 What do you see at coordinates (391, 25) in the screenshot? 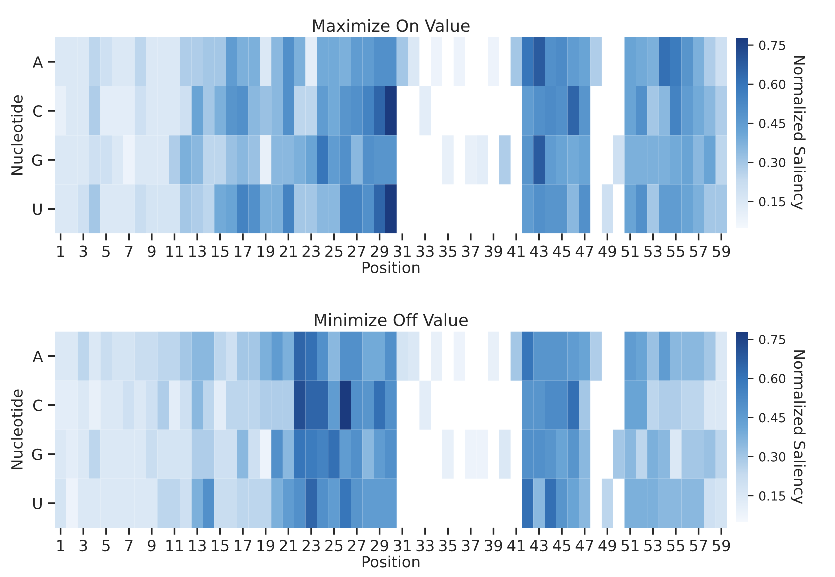
I see `chart-title: Maximize On Value` at bounding box center [391, 25].